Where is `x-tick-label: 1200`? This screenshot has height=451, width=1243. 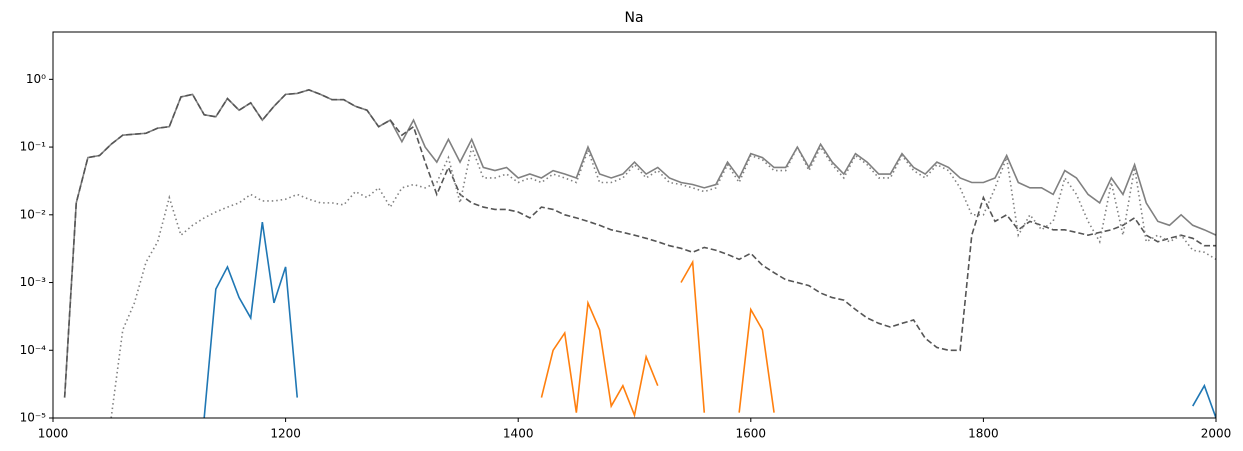 x-tick-label: 1200 is located at coordinates (285, 434).